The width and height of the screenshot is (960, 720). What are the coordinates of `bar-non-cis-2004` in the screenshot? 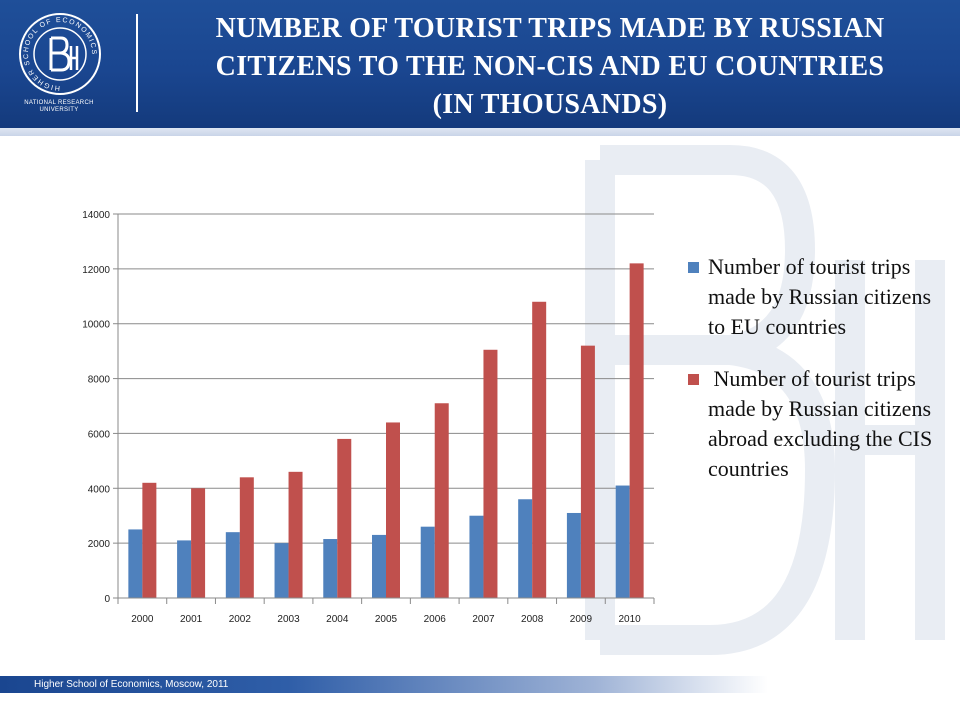 It's located at (344, 518).